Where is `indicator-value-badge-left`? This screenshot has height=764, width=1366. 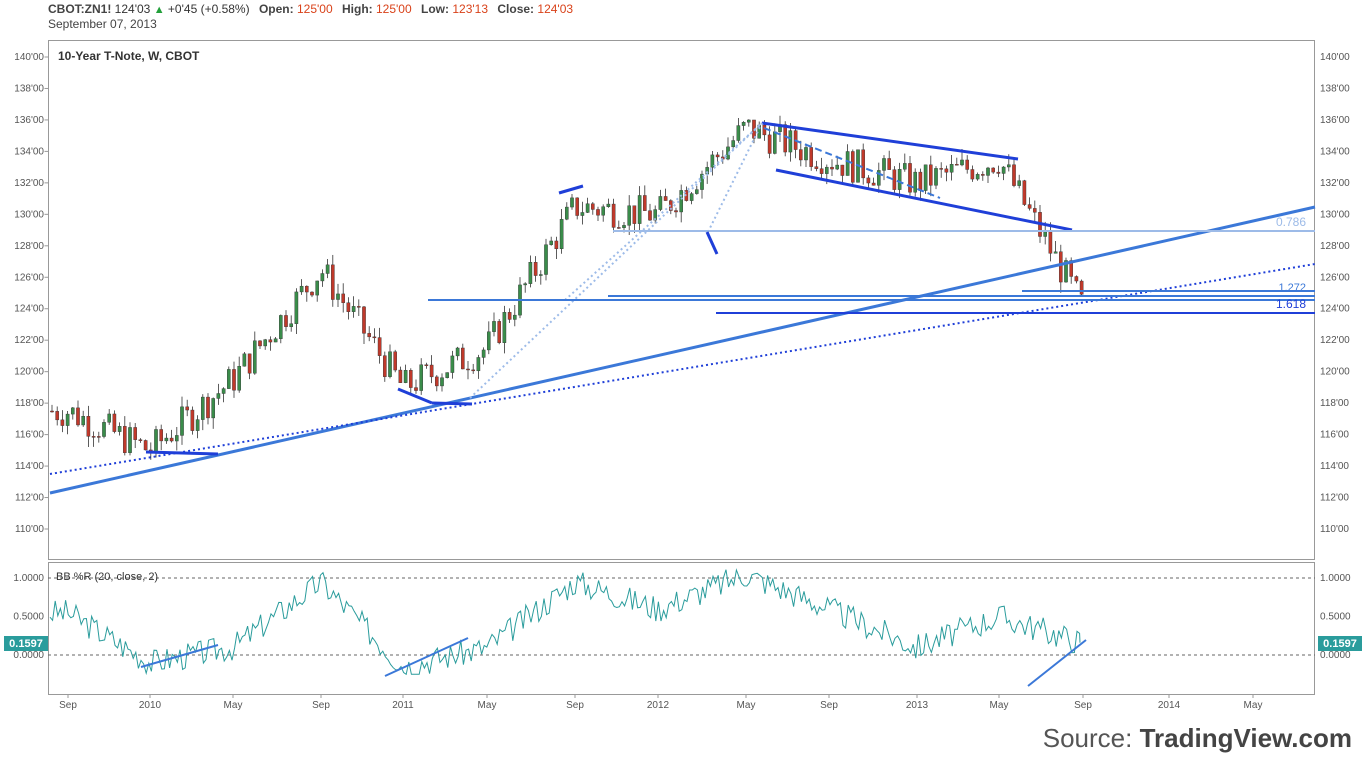
indicator-value-badge-left is located at coordinates (26, 643).